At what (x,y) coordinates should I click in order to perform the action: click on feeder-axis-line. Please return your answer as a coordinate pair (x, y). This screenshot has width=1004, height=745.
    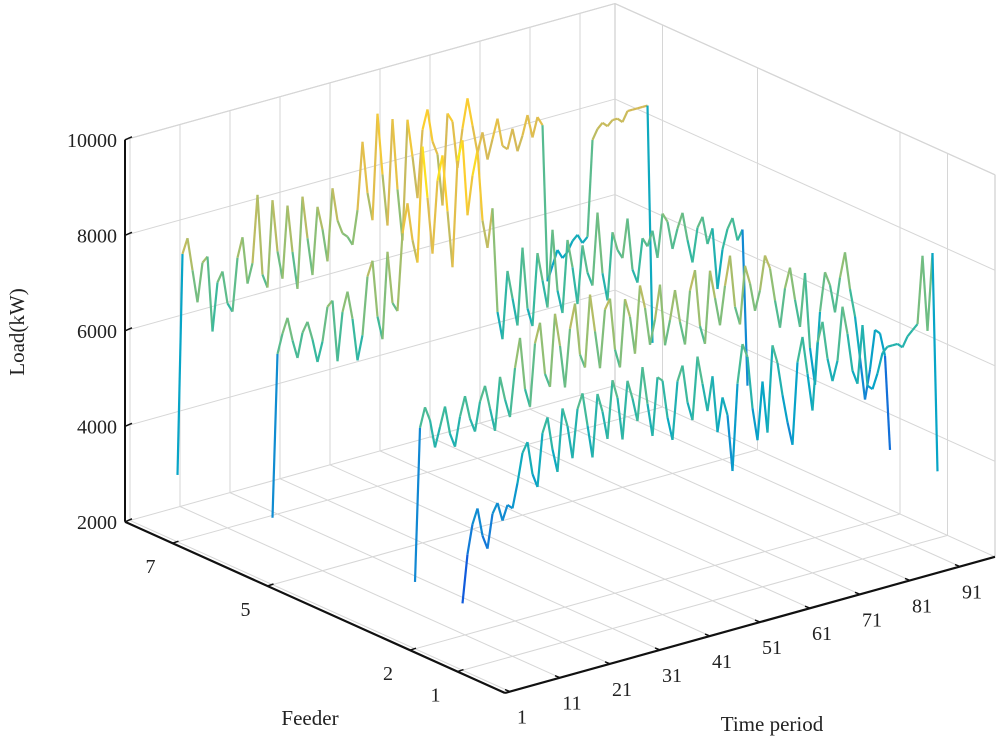
    Looking at the image, I should click on (315, 607).